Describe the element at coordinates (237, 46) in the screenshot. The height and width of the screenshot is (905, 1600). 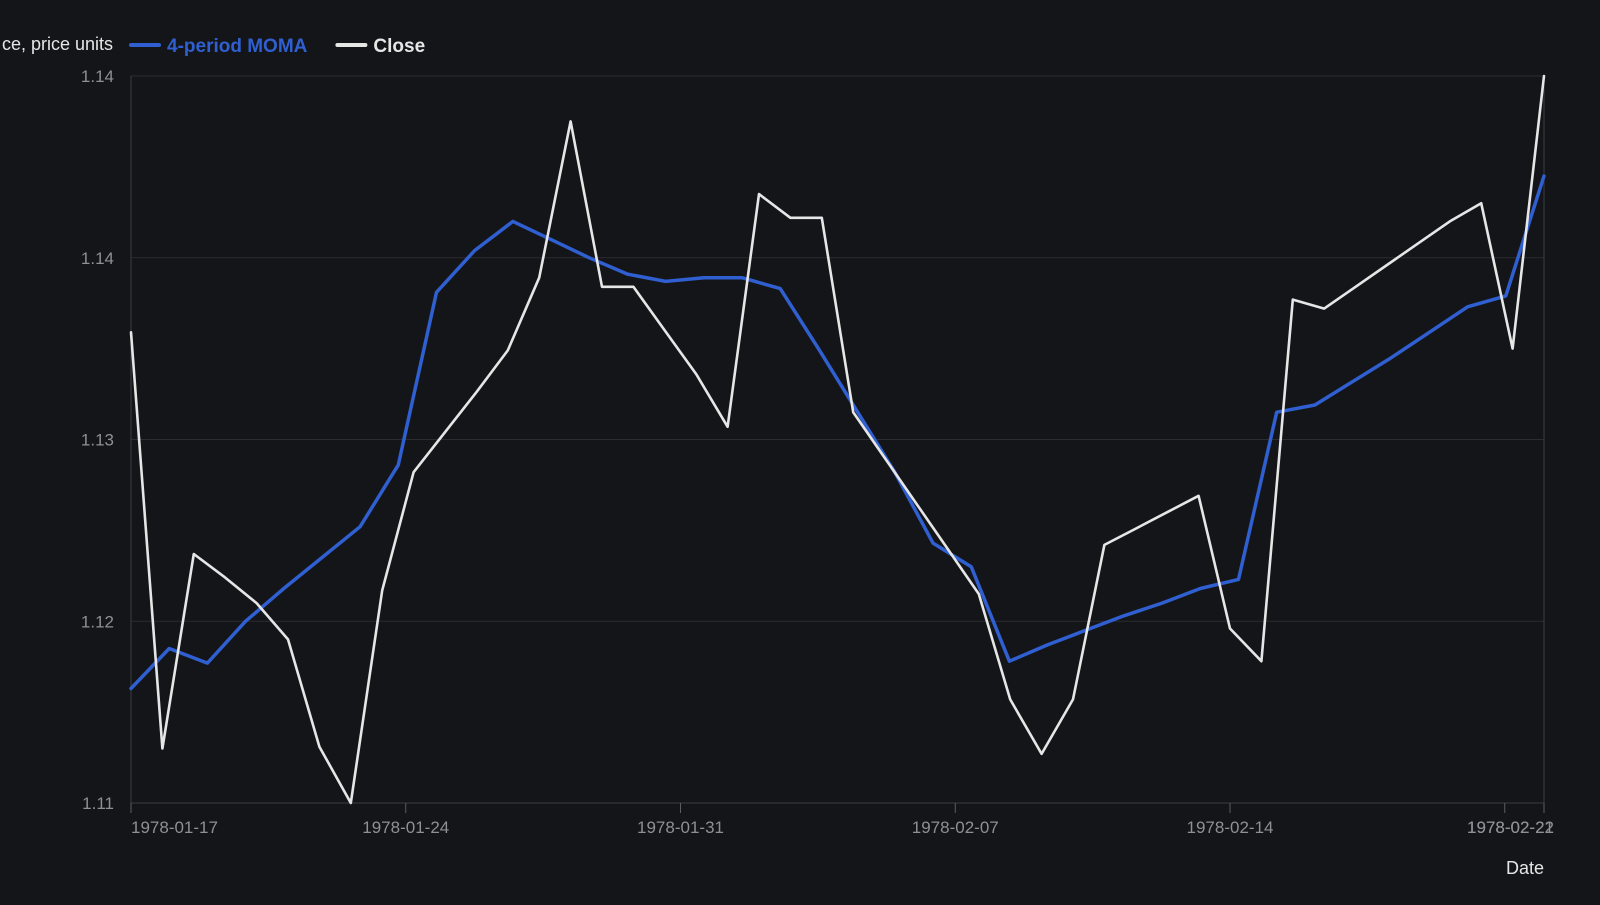
I see `legend-label: 4-period MOMA` at that location.